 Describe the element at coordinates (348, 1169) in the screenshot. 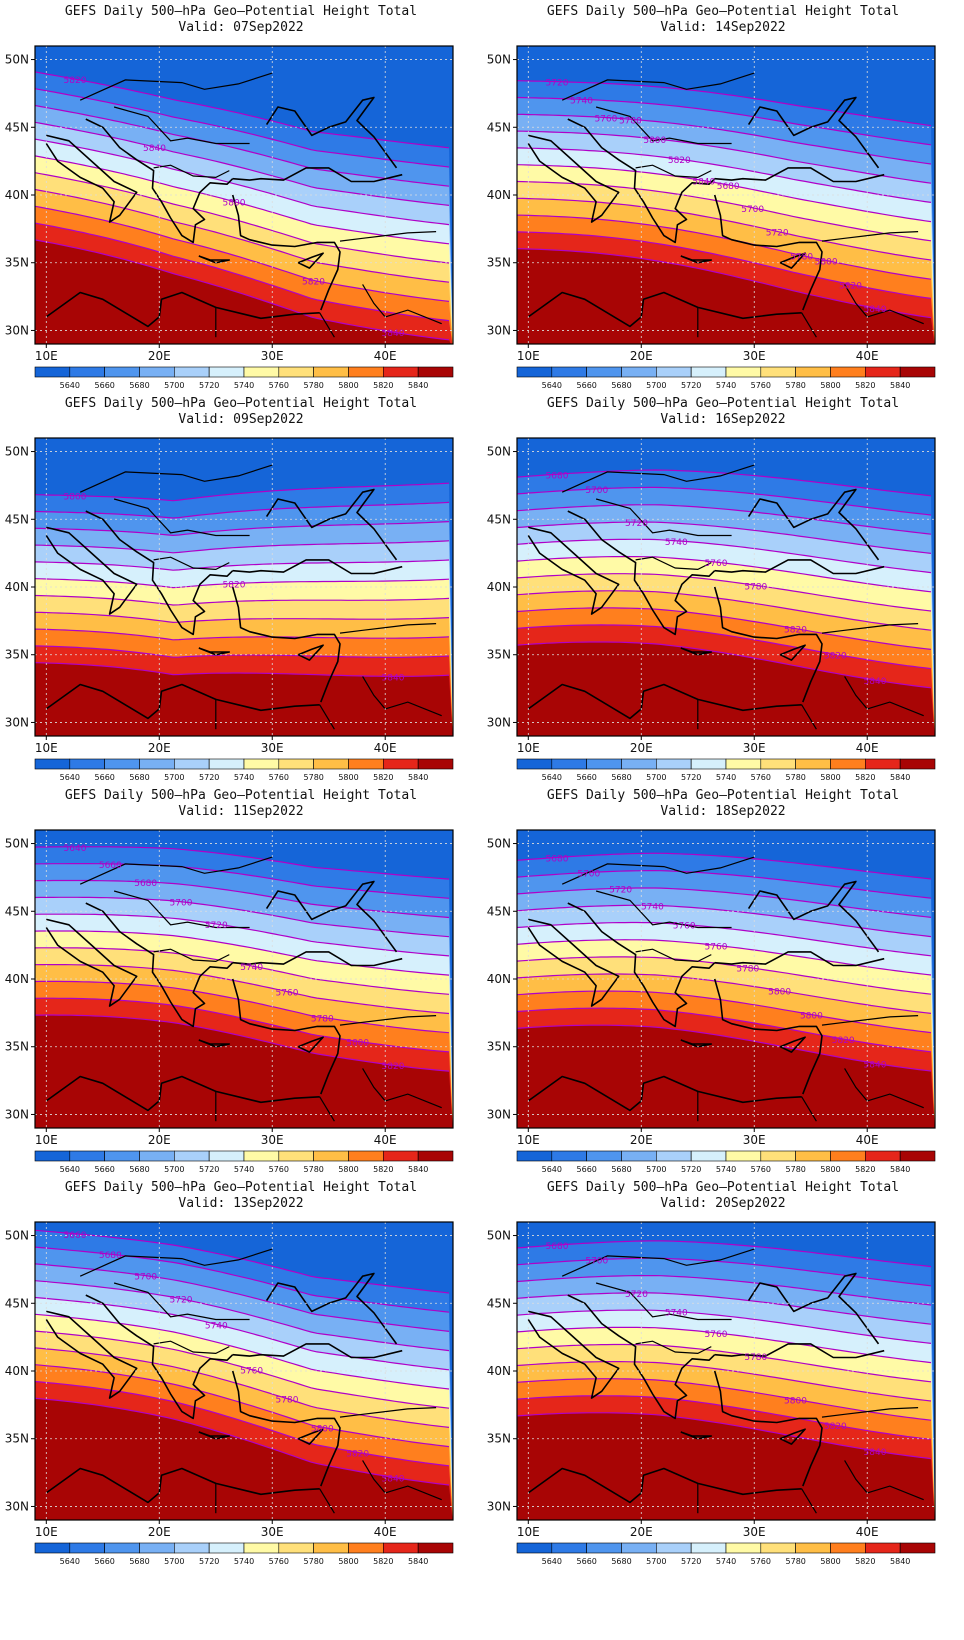

I see `colorbar-label: 5800` at that location.